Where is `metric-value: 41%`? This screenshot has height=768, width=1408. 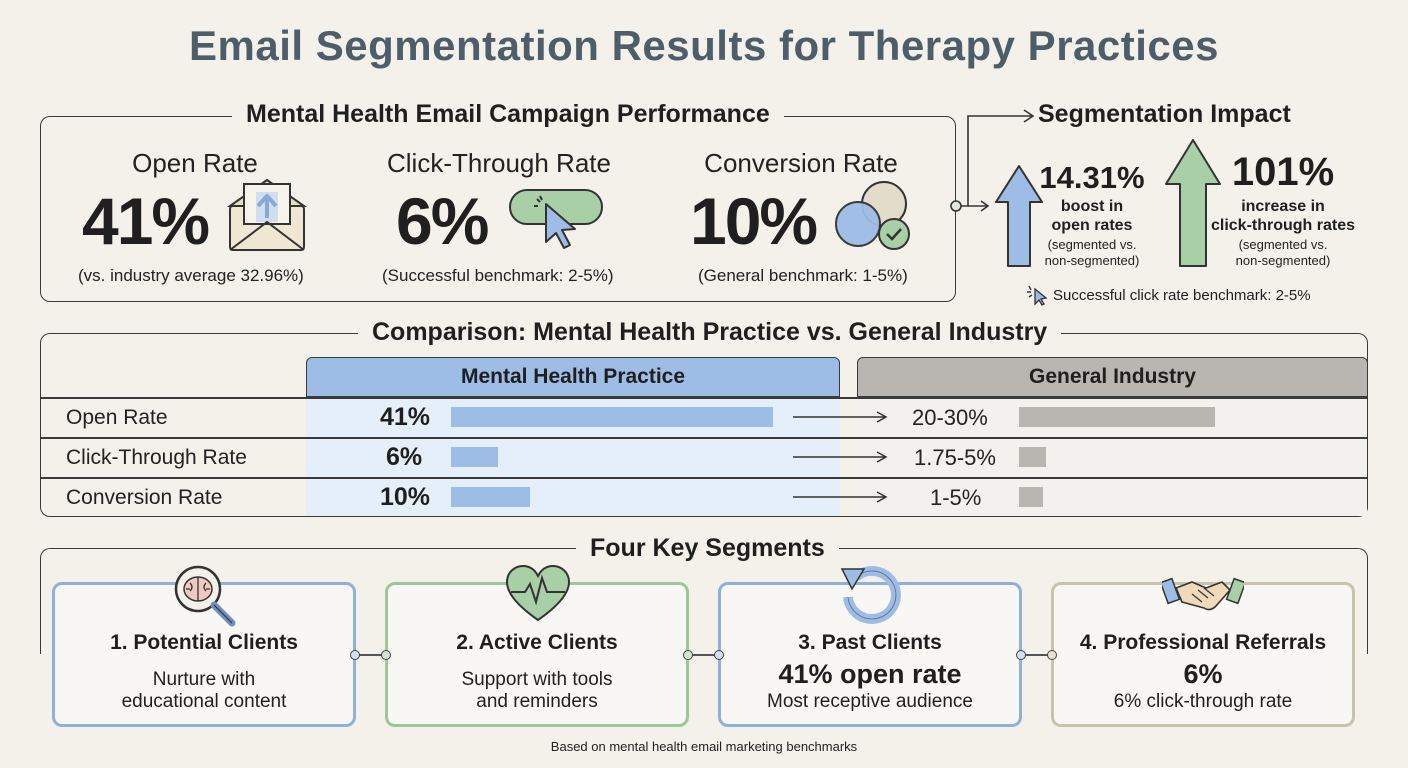
metric-value: 41% is located at coordinates (146, 221).